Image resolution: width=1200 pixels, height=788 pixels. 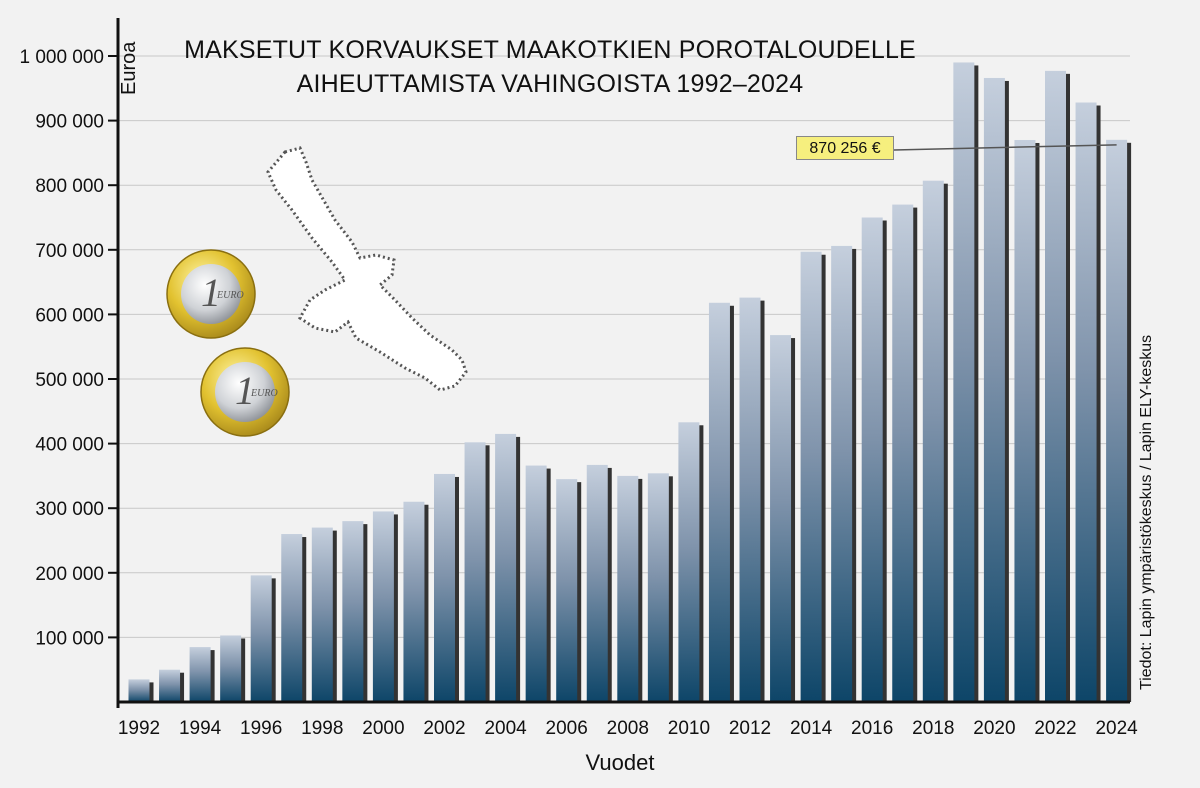 What do you see at coordinates (69, 509) in the screenshot?
I see `y-tick-label: 300 000` at bounding box center [69, 509].